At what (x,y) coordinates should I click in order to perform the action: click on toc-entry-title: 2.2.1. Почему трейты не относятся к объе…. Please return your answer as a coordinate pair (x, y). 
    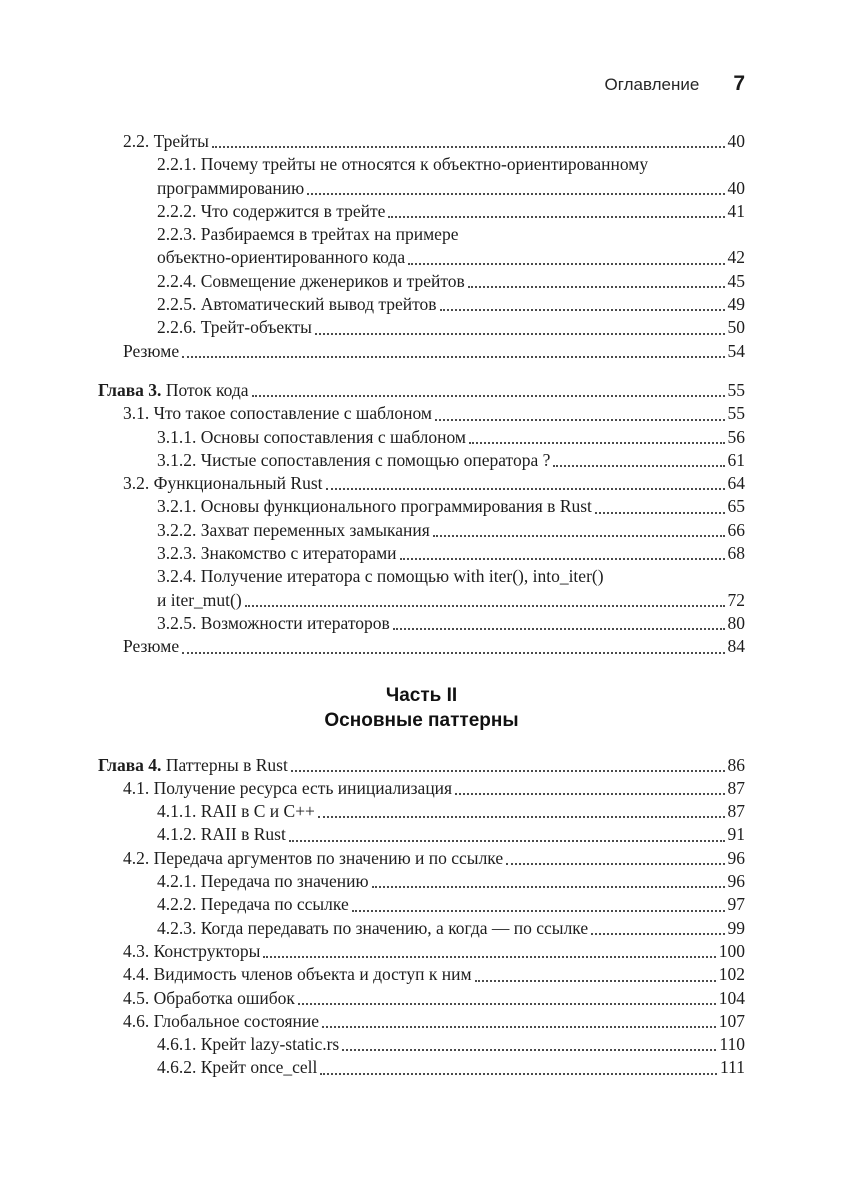
    Looking at the image, I should click on (403, 164).